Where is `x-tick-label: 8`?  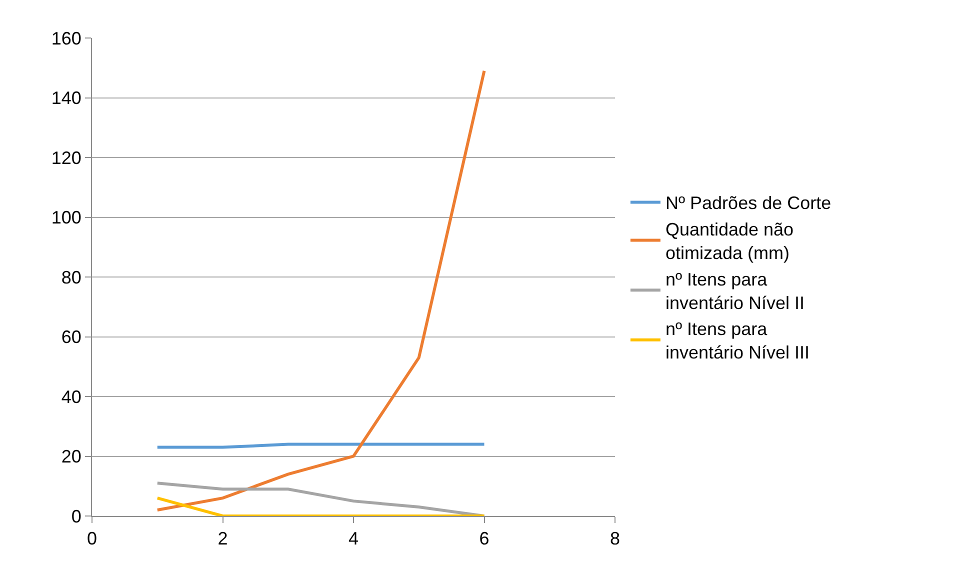
x-tick-label: 8 is located at coordinates (615, 538).